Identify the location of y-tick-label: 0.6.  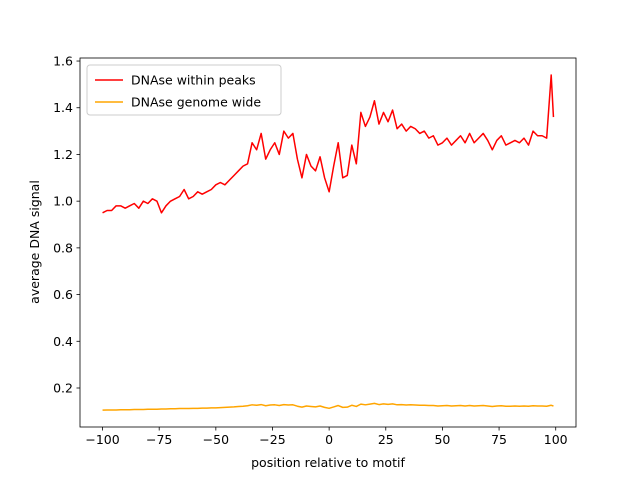
(63, 294).